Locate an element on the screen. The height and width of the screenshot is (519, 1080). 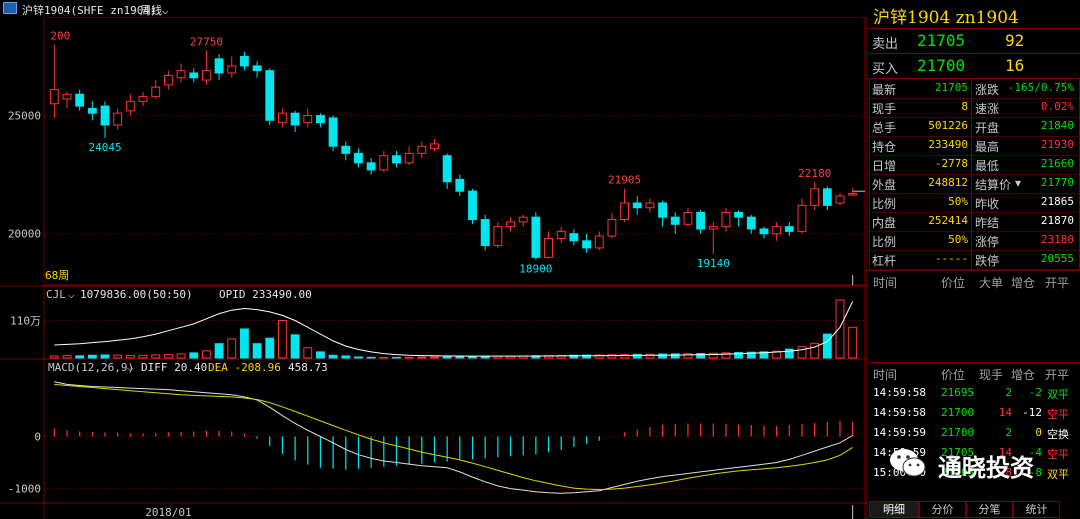
tick-oi-change: 0 is located at coordinates (1038, 432).